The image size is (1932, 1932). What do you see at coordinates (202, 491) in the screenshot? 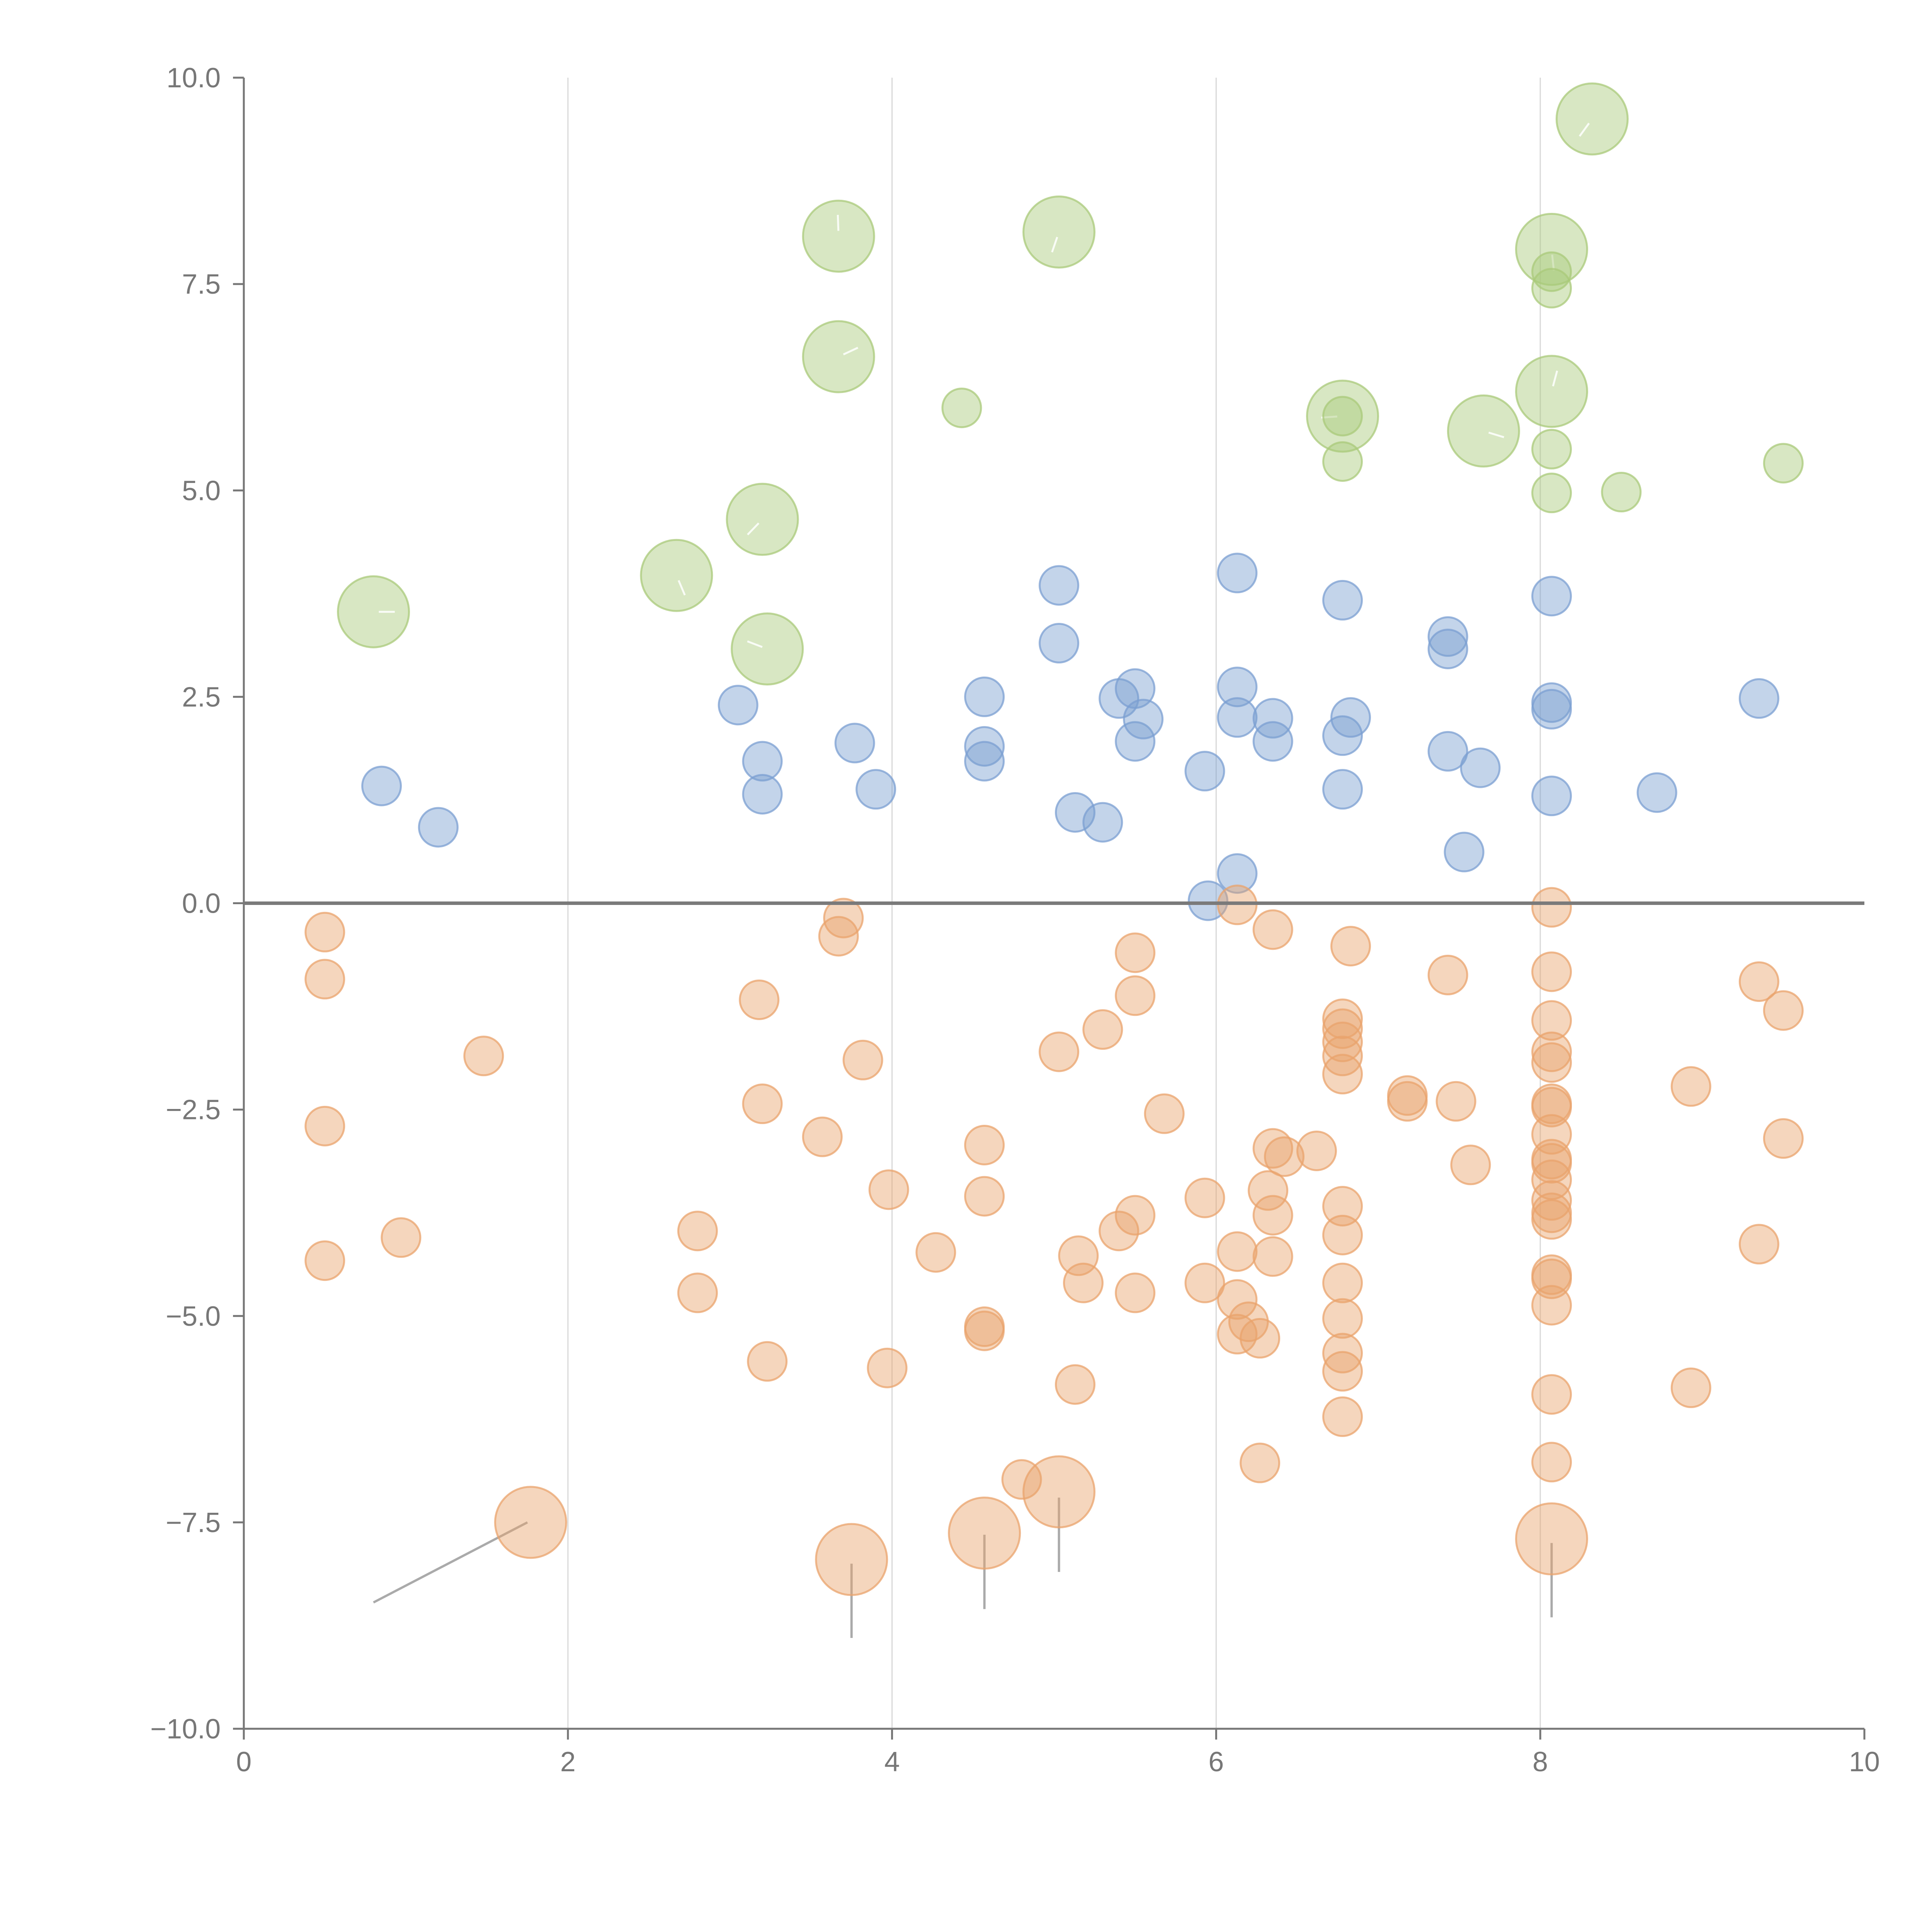
I see `y-tick-label-6: 5.0` at bounding box center [202, 491].